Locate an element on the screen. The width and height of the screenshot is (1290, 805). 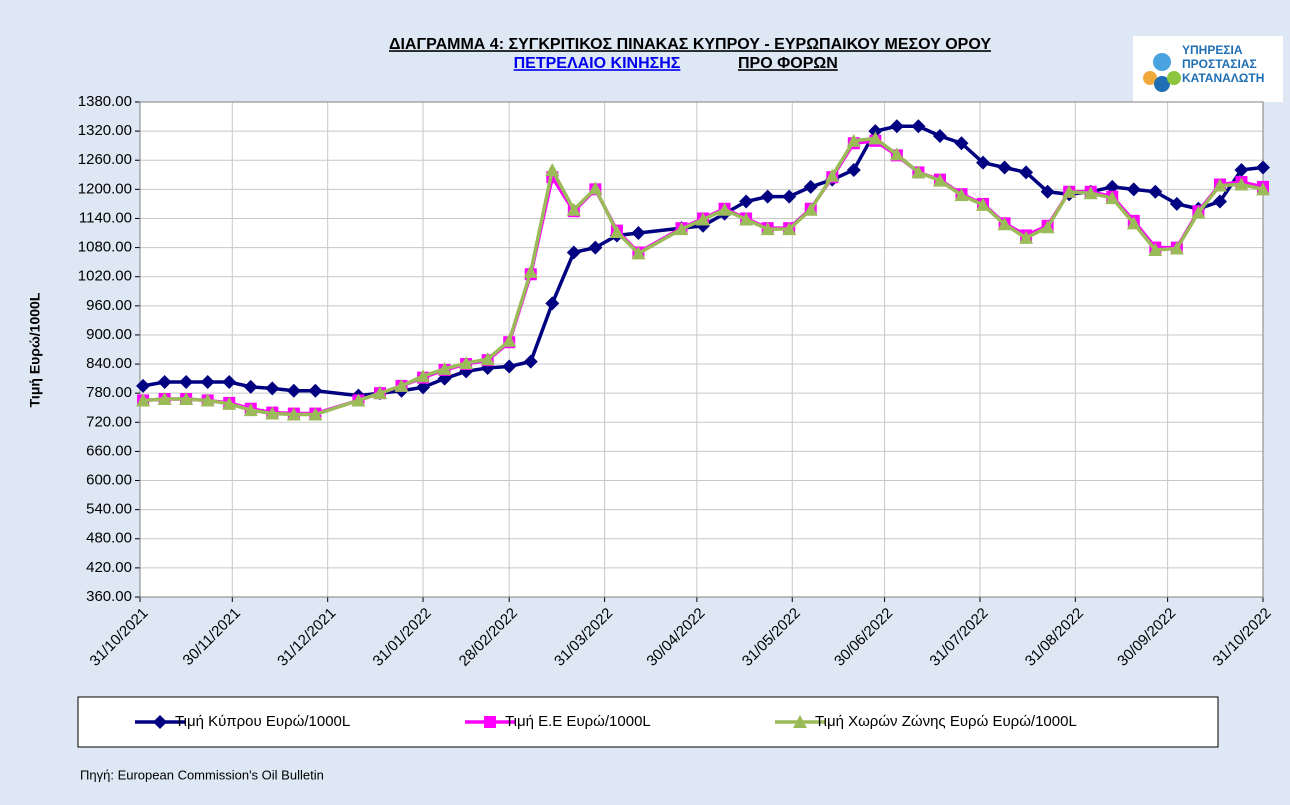
y-tick-label: 1260.00 is located at coordinates (105, 159).